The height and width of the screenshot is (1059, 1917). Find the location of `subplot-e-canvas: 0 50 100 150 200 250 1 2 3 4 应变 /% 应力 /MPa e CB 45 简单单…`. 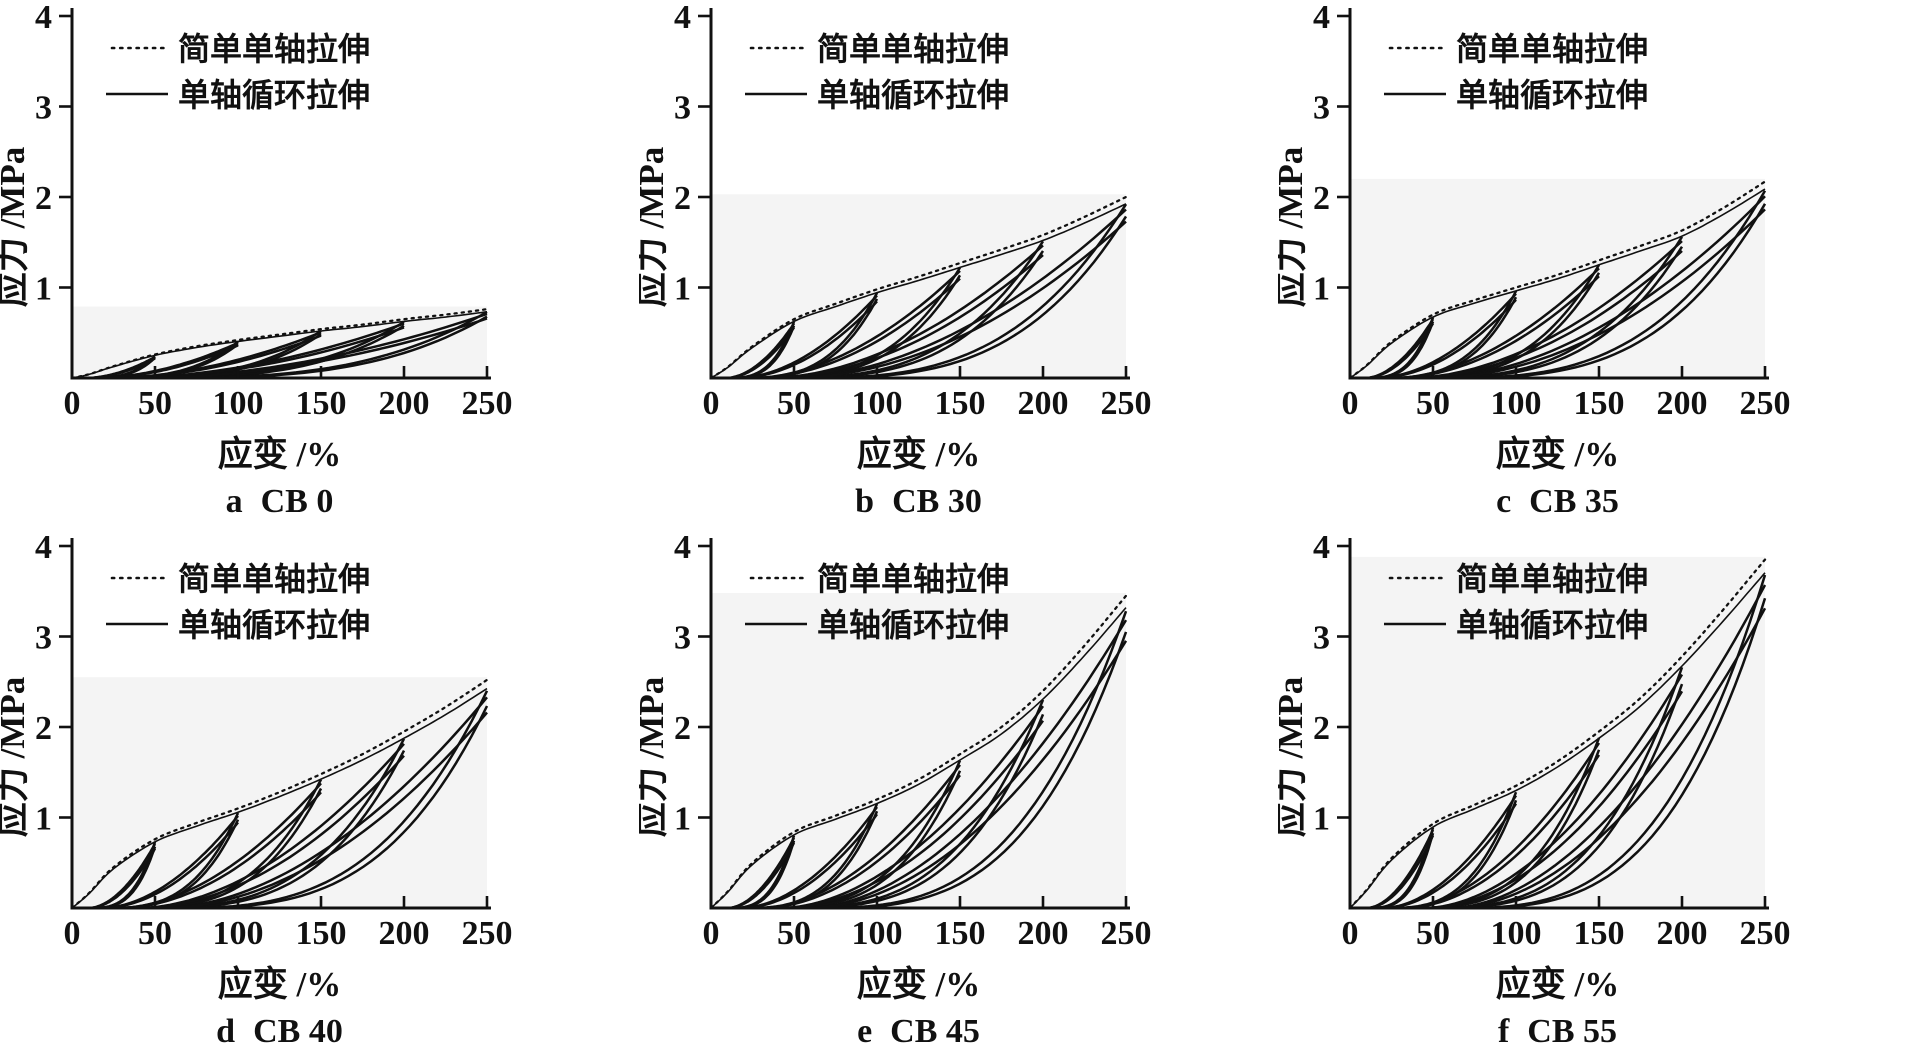

subplot-e-canvas: 0 50 100 150 200 250 1 2 3 4 应变 /% 应力 /MPa e CB 45 简单单… is located at coordinates (895, 790).